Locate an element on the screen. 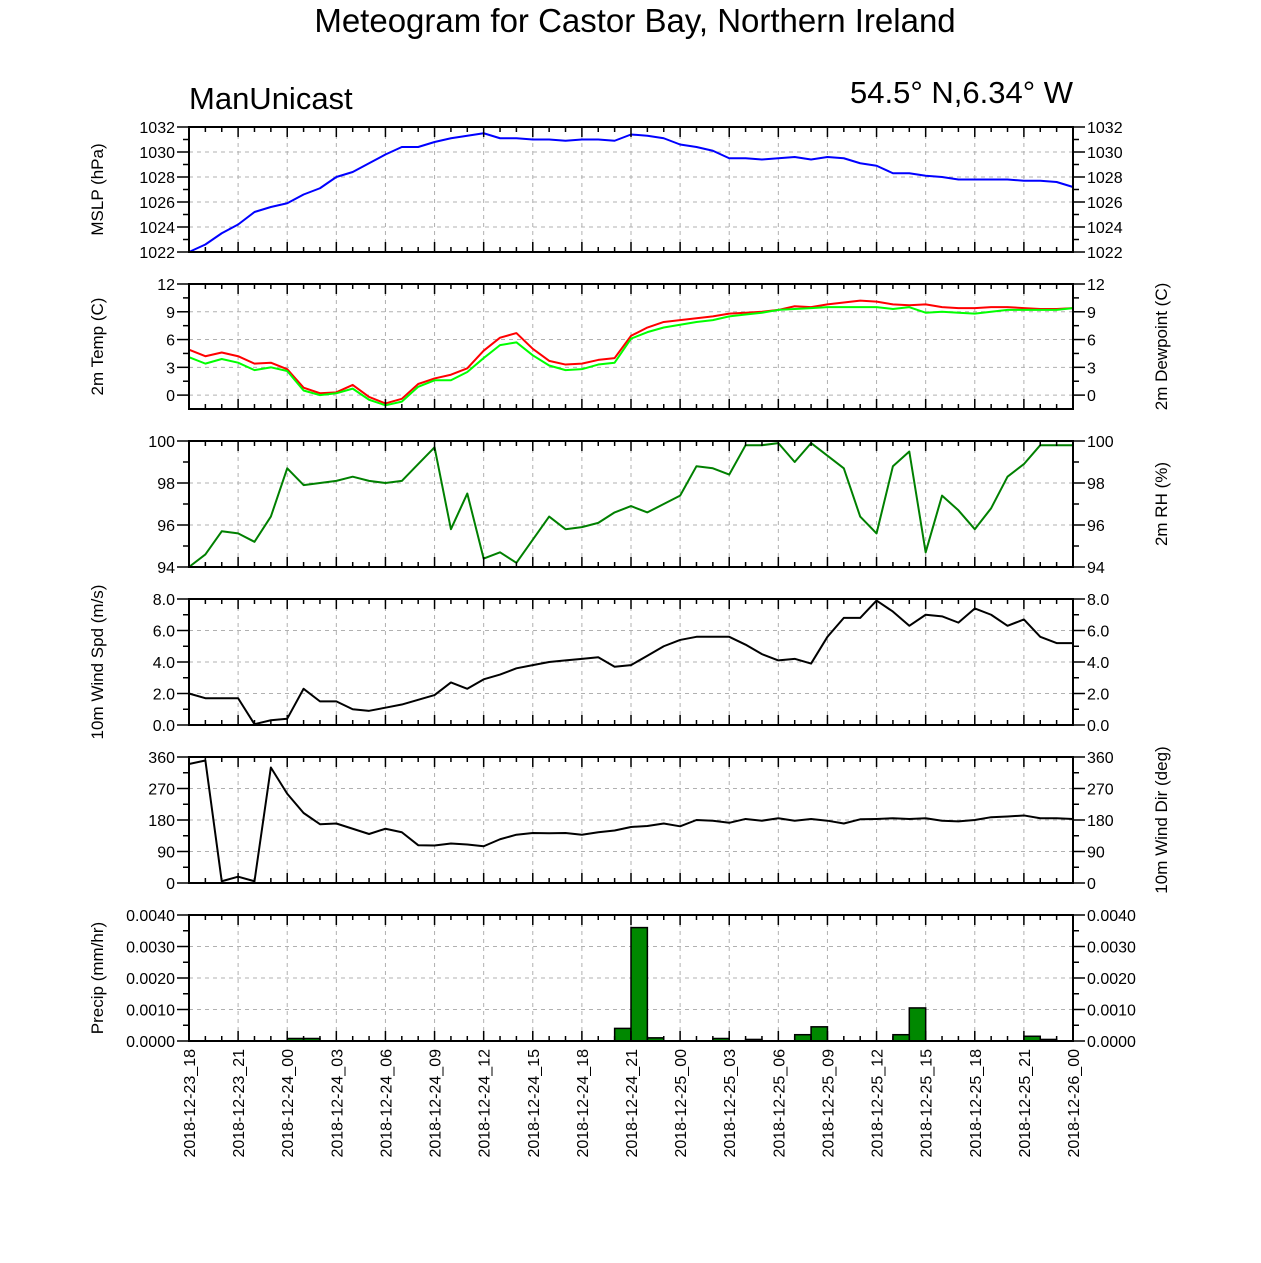  y-tick-label-left: 94 is located at coordinates (166, 568).